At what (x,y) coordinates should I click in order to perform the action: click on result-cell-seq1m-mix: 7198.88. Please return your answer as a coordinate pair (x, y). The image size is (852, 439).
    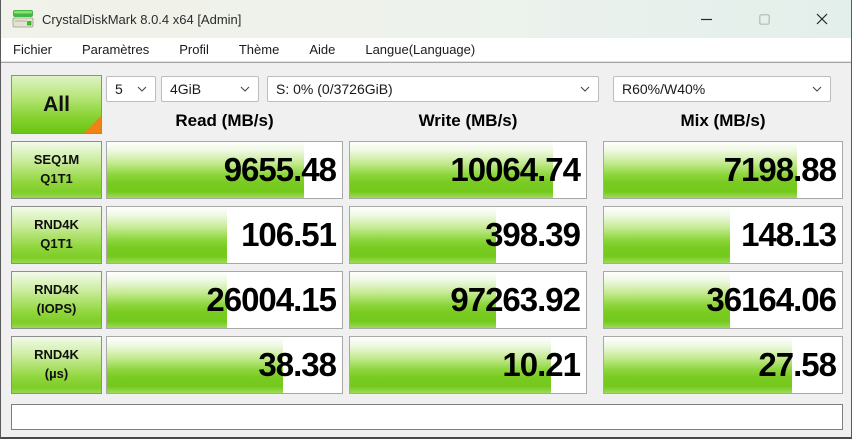
    Looking at the image, I should click on (723, 170).